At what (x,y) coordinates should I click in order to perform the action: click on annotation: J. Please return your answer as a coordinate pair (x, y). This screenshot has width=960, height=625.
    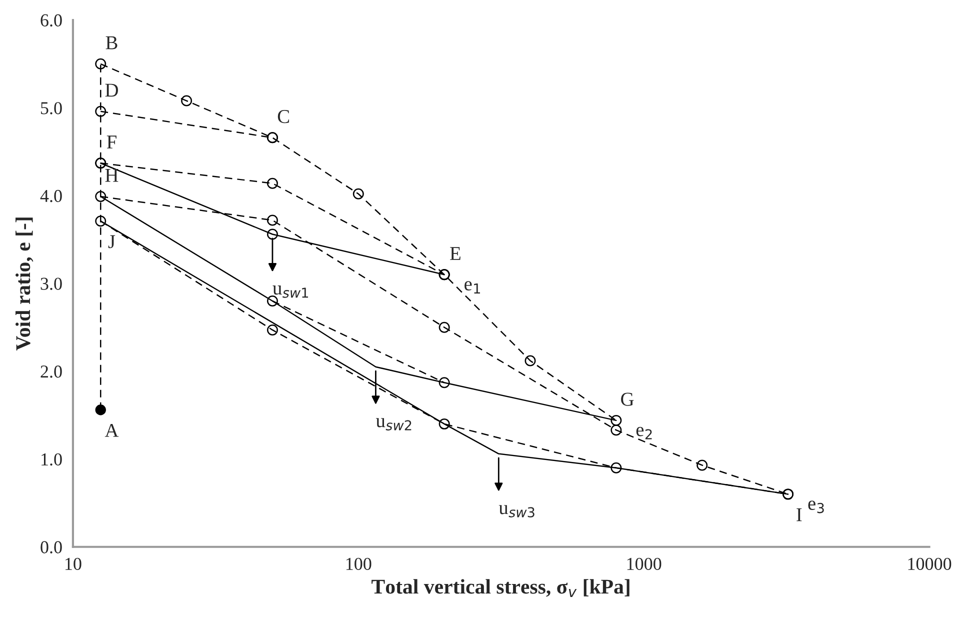
    Looking at the image, I should click on (112, 241).